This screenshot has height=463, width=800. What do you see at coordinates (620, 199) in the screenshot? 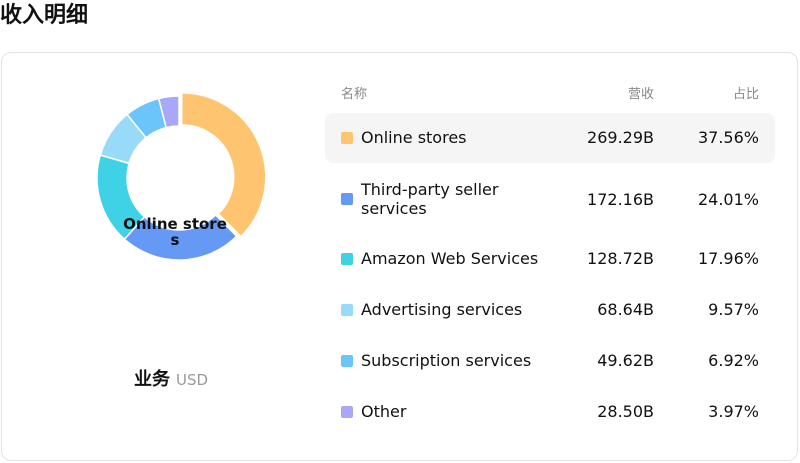
I see `row-revenue: 172.16B` at bounding box center [620, 199].